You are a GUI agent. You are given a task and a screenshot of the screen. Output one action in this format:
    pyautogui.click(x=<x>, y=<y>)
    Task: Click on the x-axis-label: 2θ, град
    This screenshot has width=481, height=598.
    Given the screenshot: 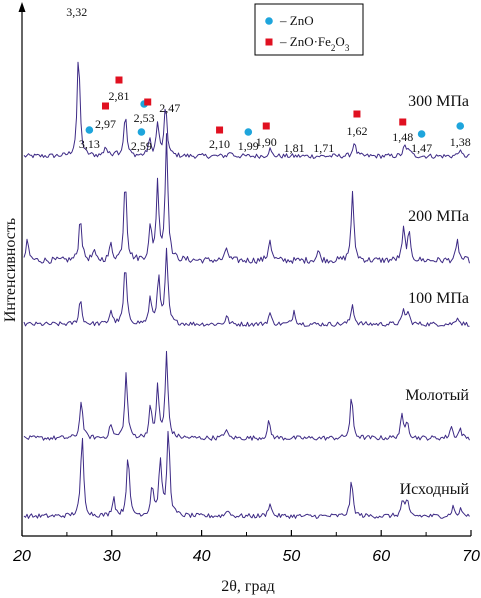 What is the action you would take?
    pyautogui.click(x=247, y=586)
    